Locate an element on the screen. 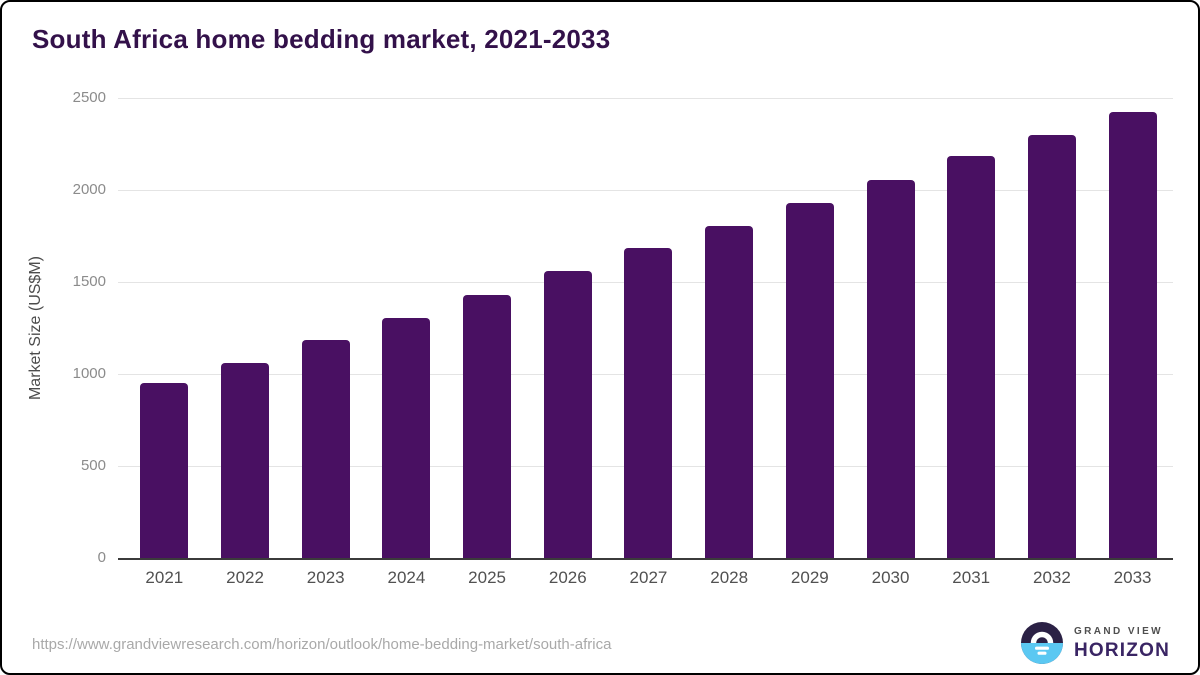  gridline-2000 is located at coordinates (645, 190).